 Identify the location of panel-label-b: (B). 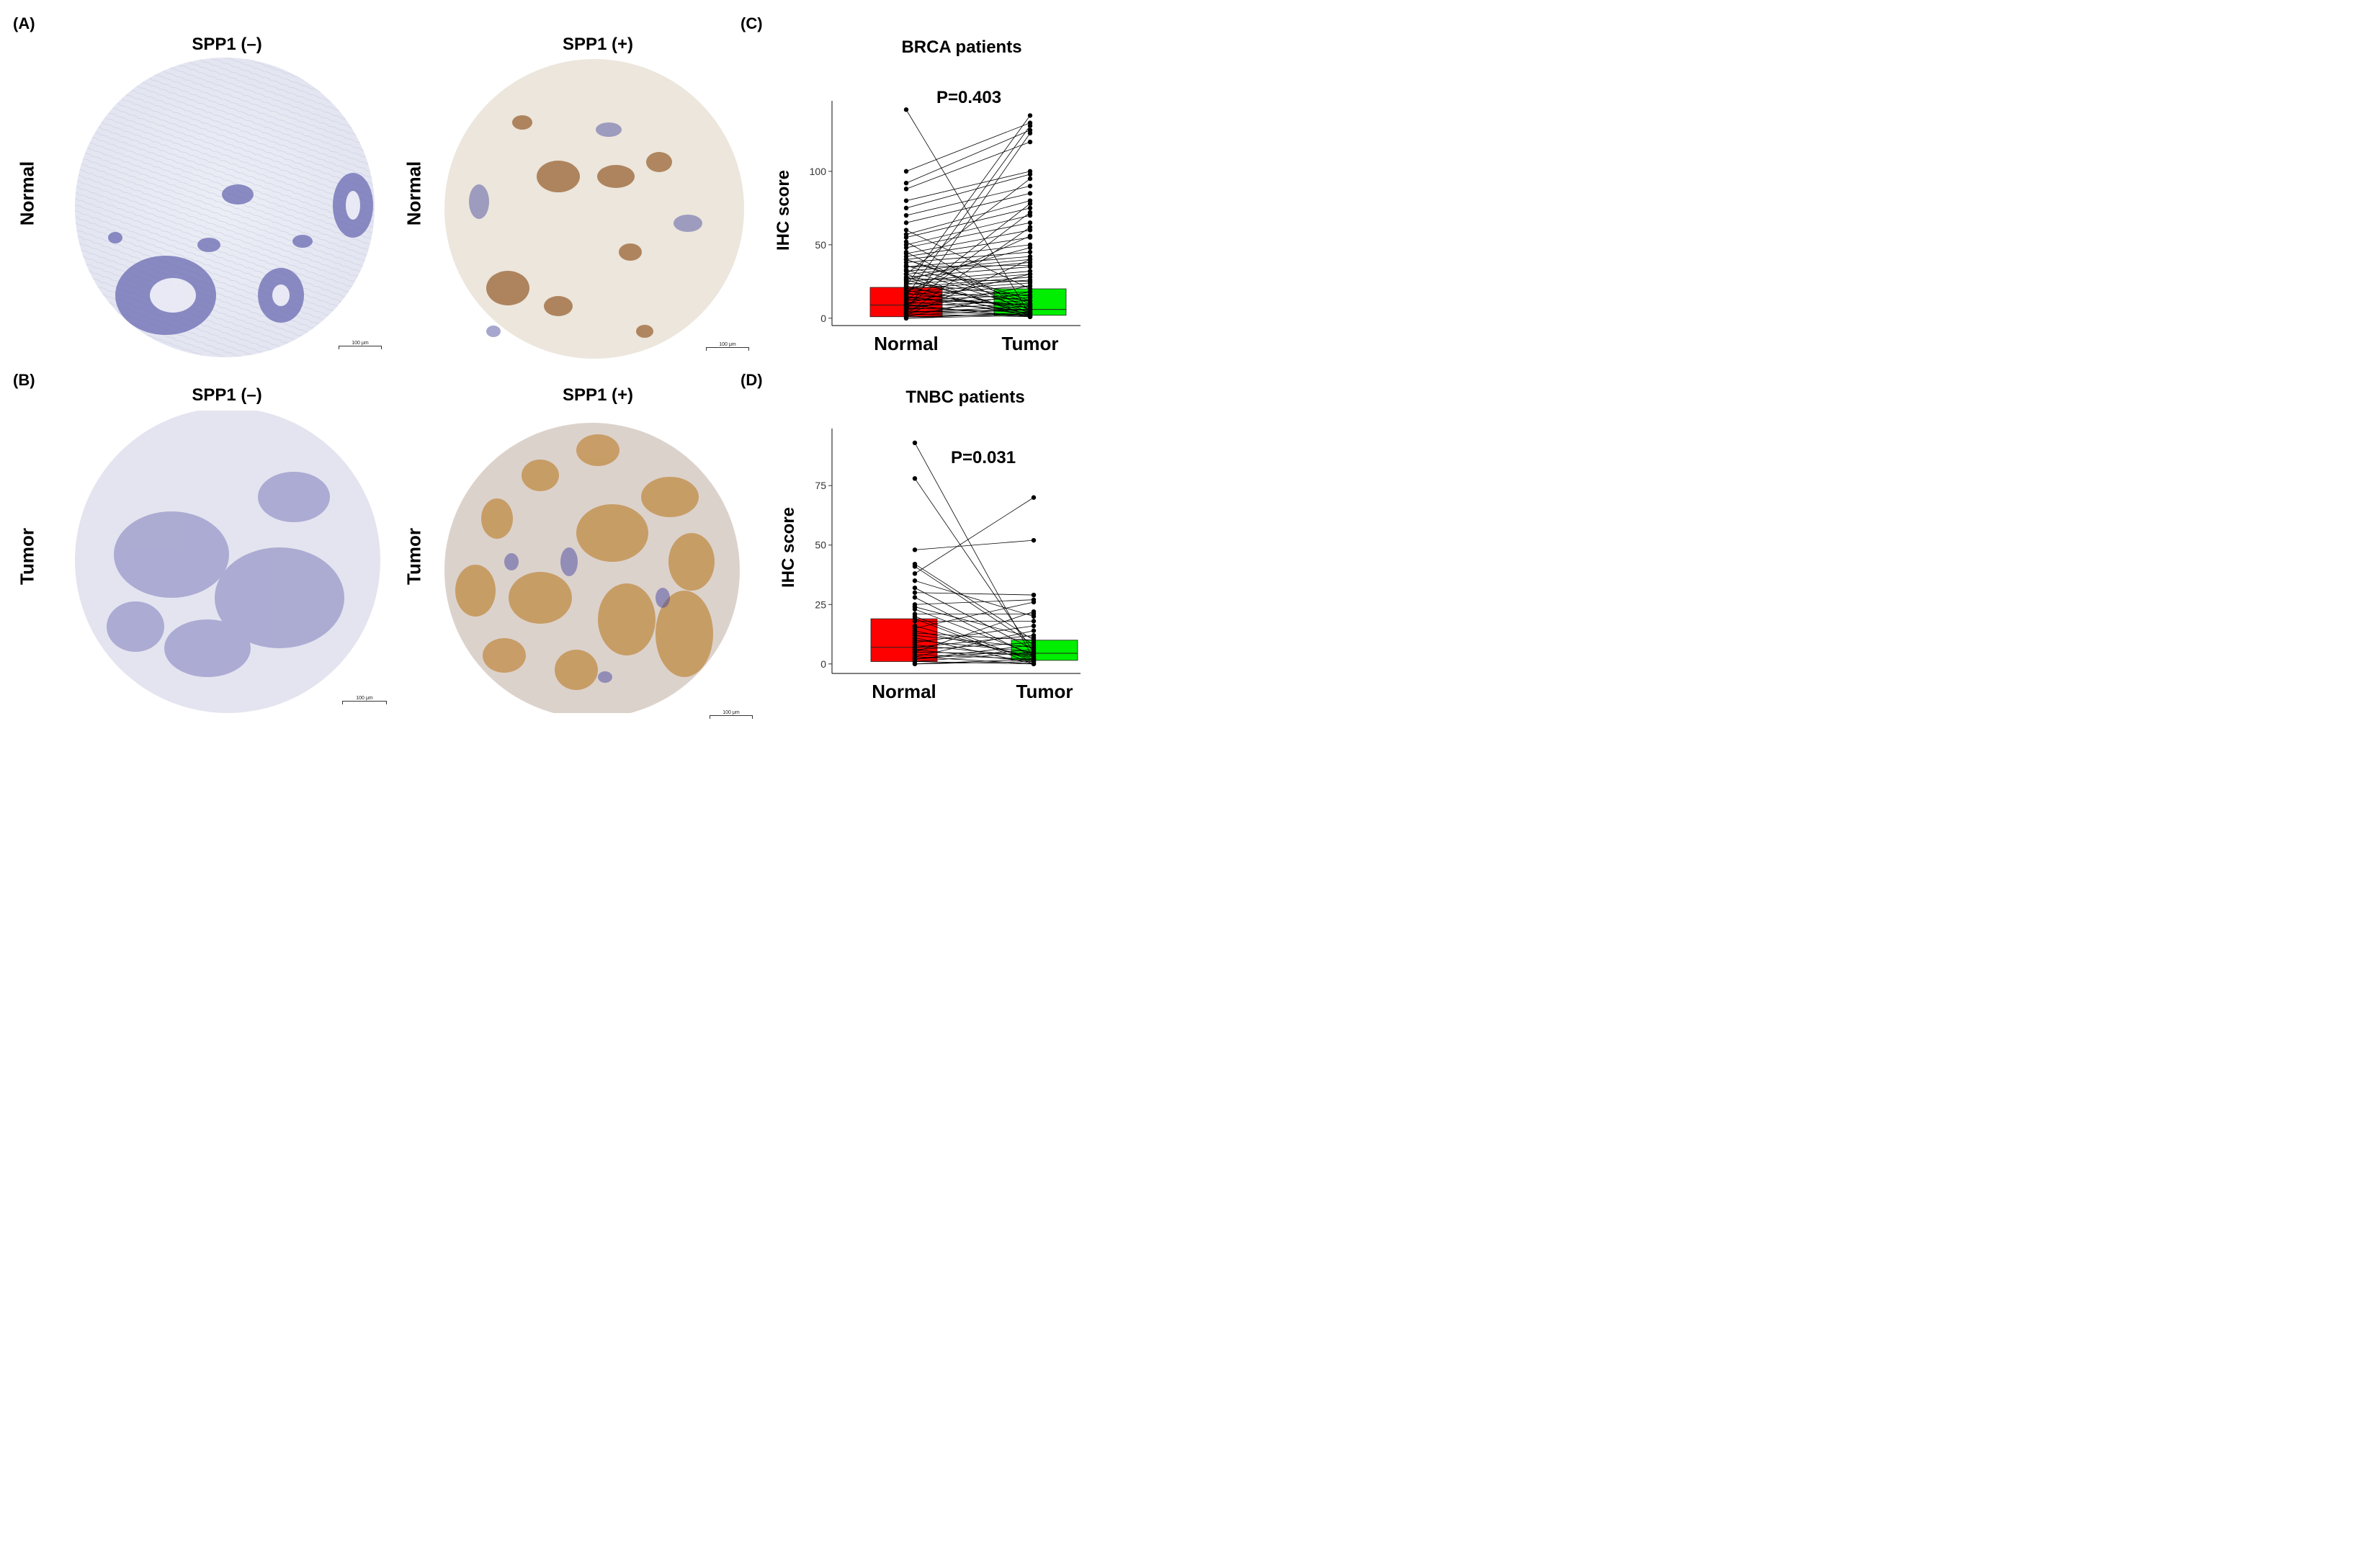
(24, 380).